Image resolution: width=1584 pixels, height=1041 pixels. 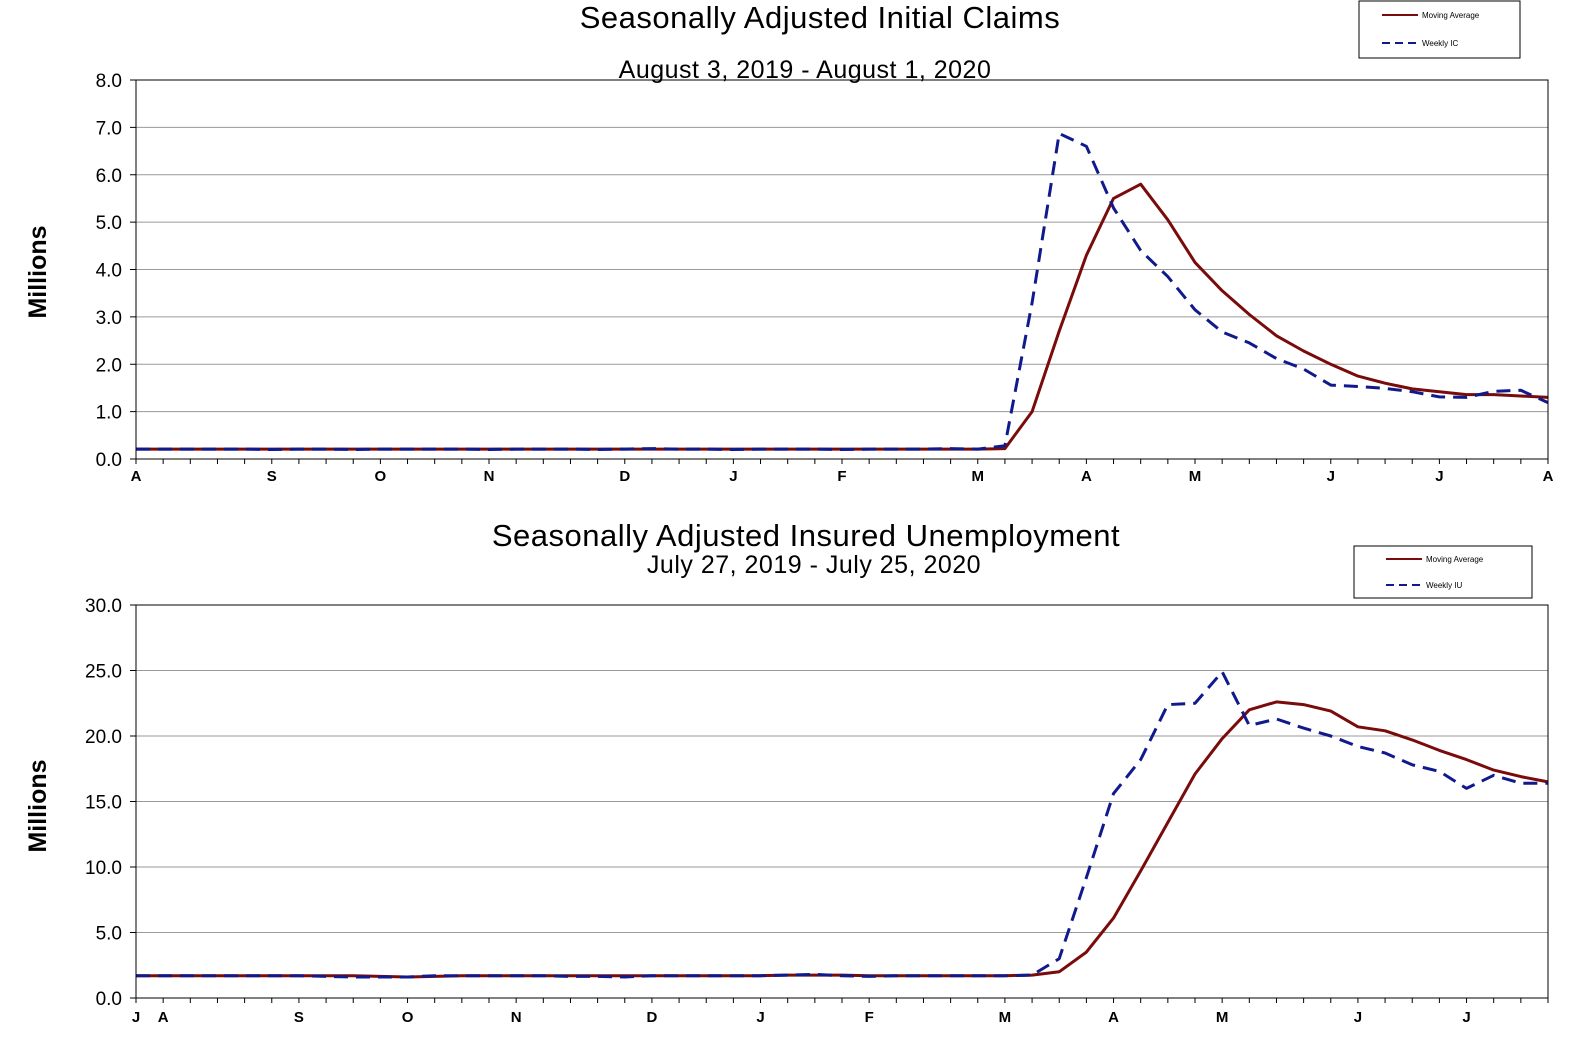 What do you see at coordinates (814, 565) in the screenshot?
I see `chart-subtitle: July 27, 2019 - July 25, 2020` at bounding box center [814, 565].